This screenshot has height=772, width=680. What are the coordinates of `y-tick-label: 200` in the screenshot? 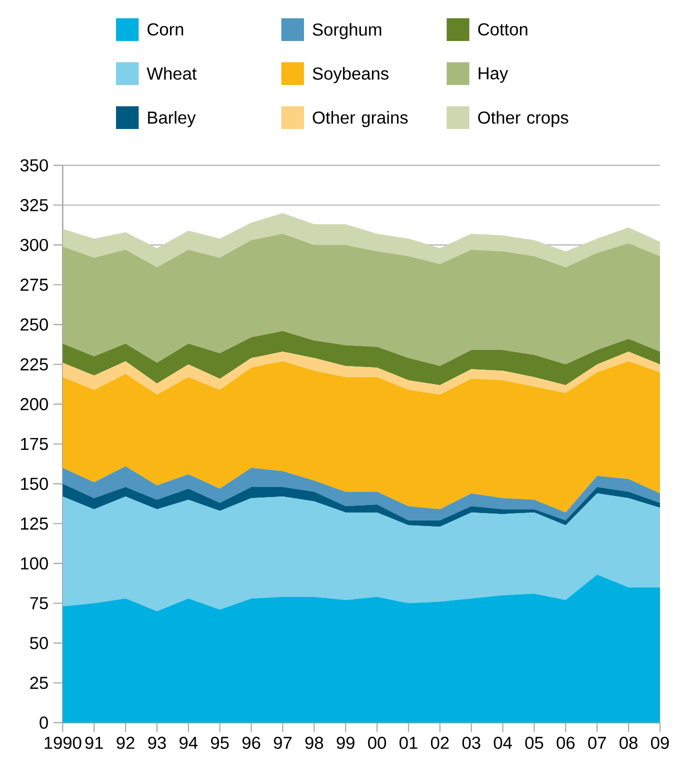 It's located at (34, 404).